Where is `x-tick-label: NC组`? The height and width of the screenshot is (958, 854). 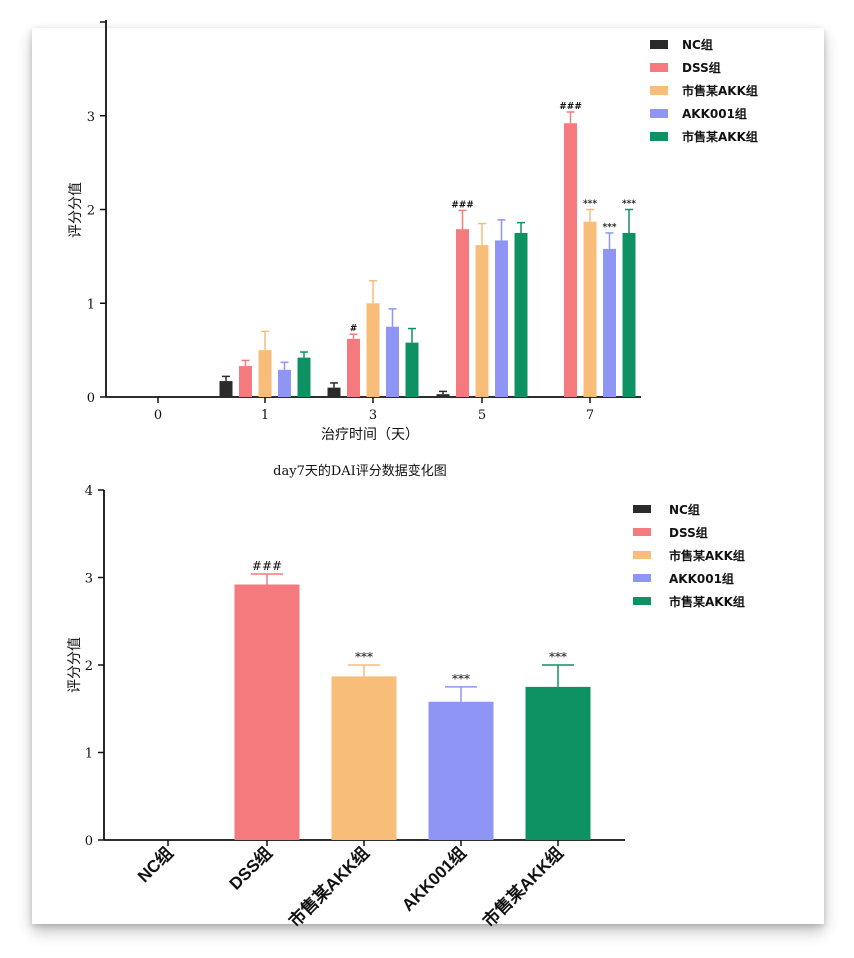
x-tick-label: NC组 is located at coordinates (155, 865).